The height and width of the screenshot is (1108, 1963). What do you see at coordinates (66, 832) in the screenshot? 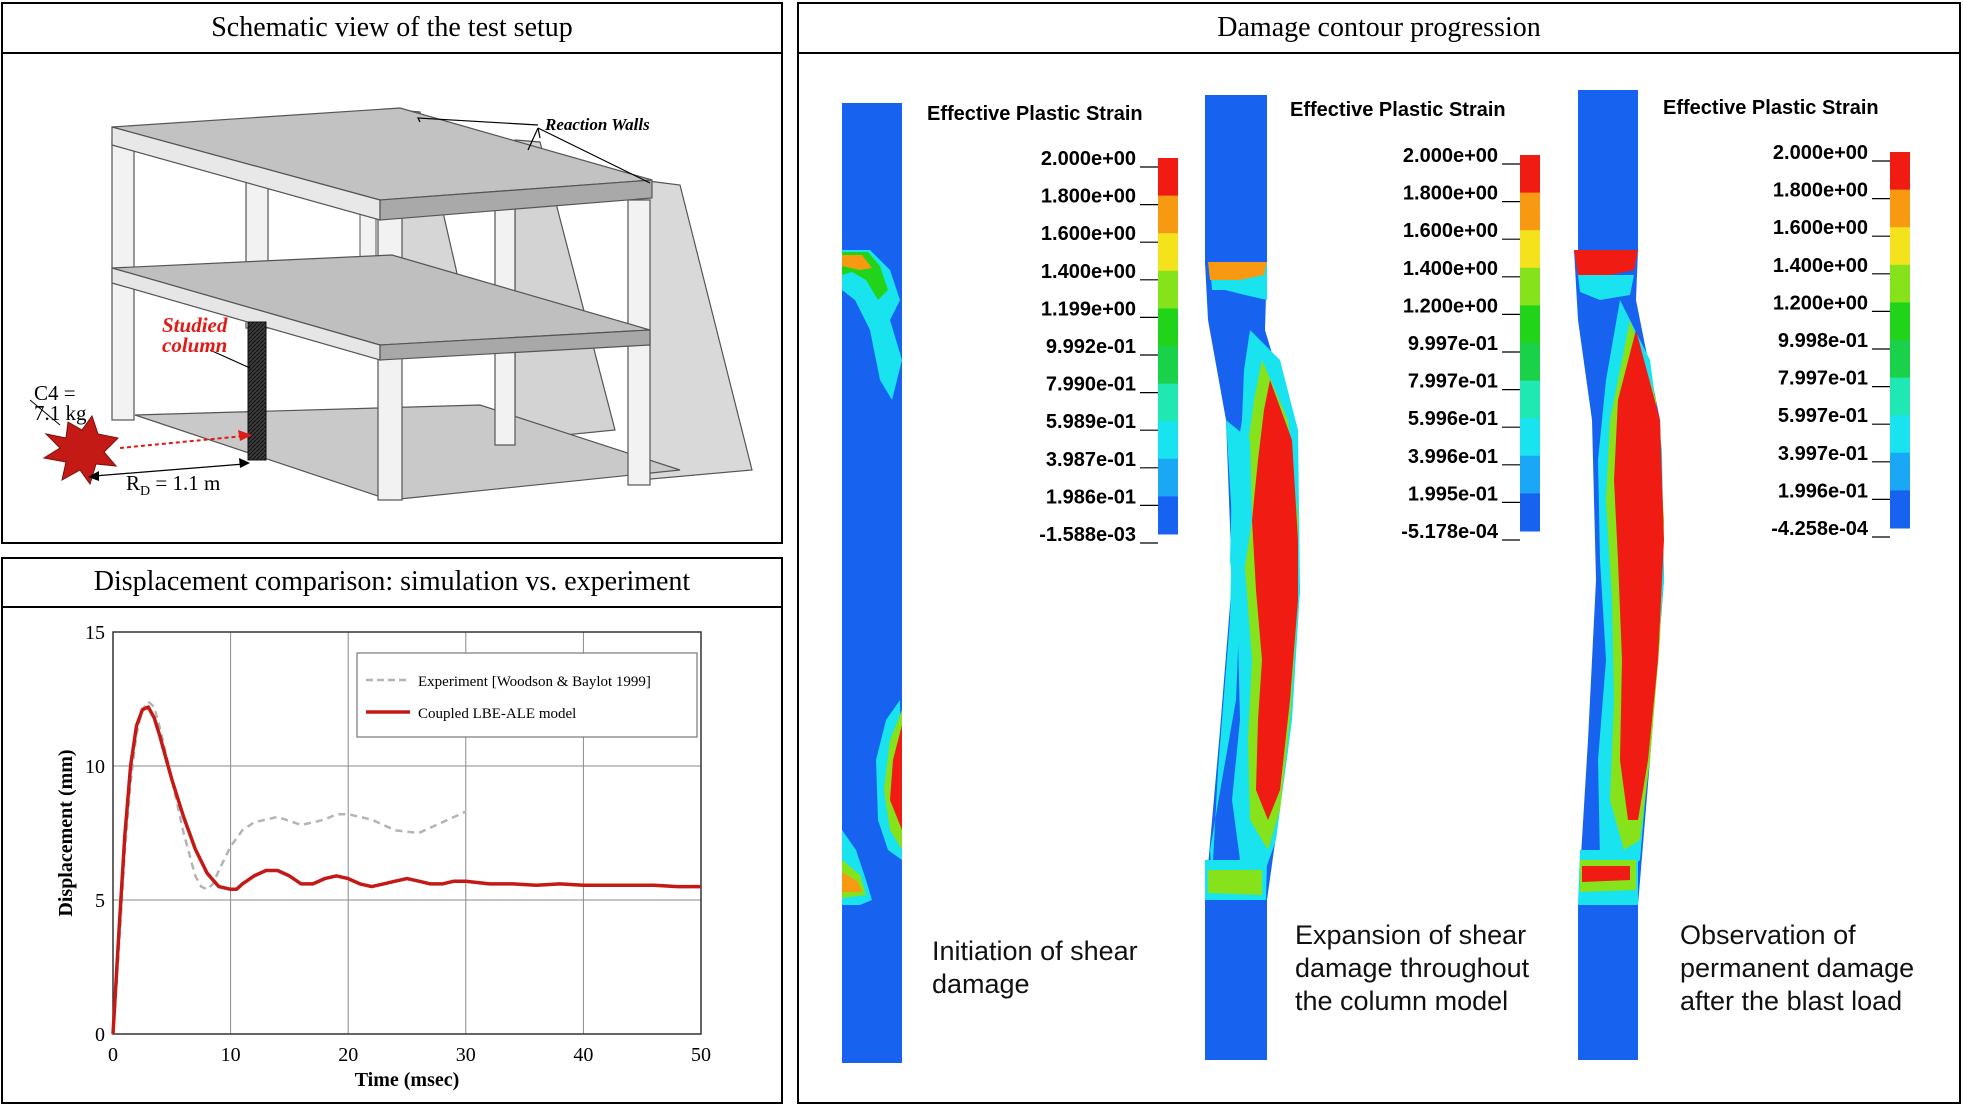
I see `y-axis-label: Displacement (mm)` at bounding box center [66, 832].